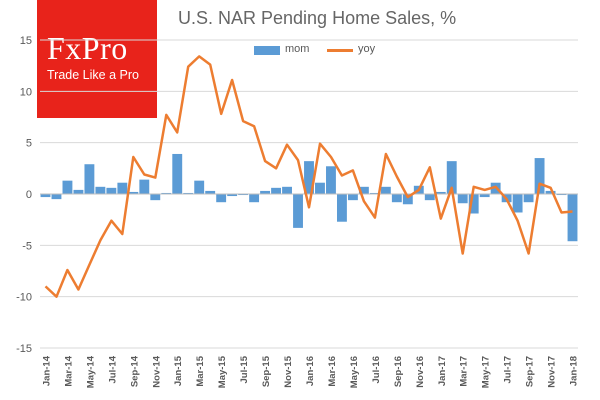 The height and width of the screenshot is (400, 600). What do you see at coordinates (178, 370) in the screenshot?
I see `x-tick-label: Jan-15` at bounding box center [178, 370].